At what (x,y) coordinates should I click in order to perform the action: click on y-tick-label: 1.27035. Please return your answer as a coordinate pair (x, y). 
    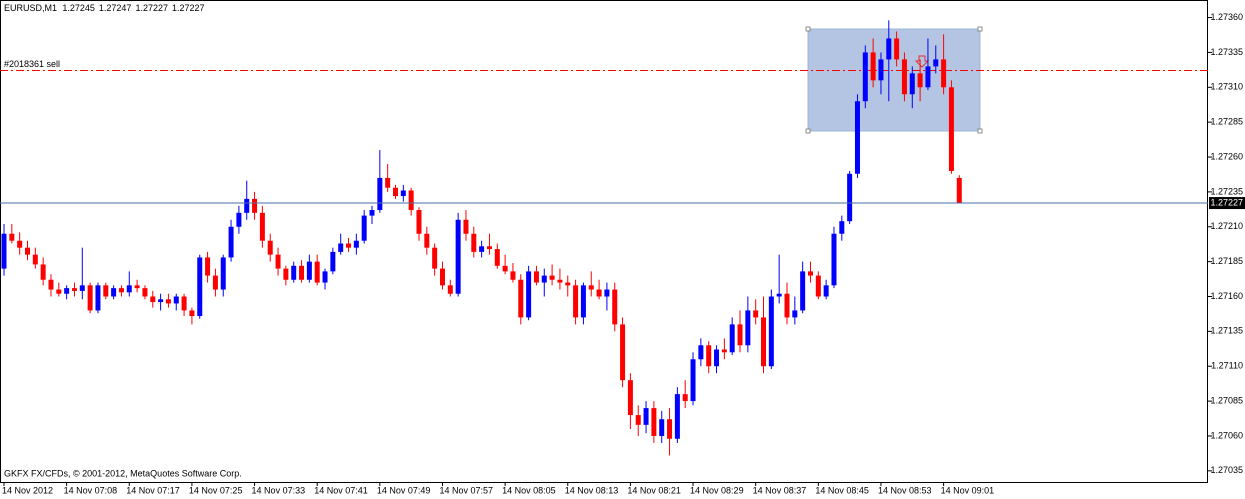
    Looking at the image, I should click on (1226, 470).